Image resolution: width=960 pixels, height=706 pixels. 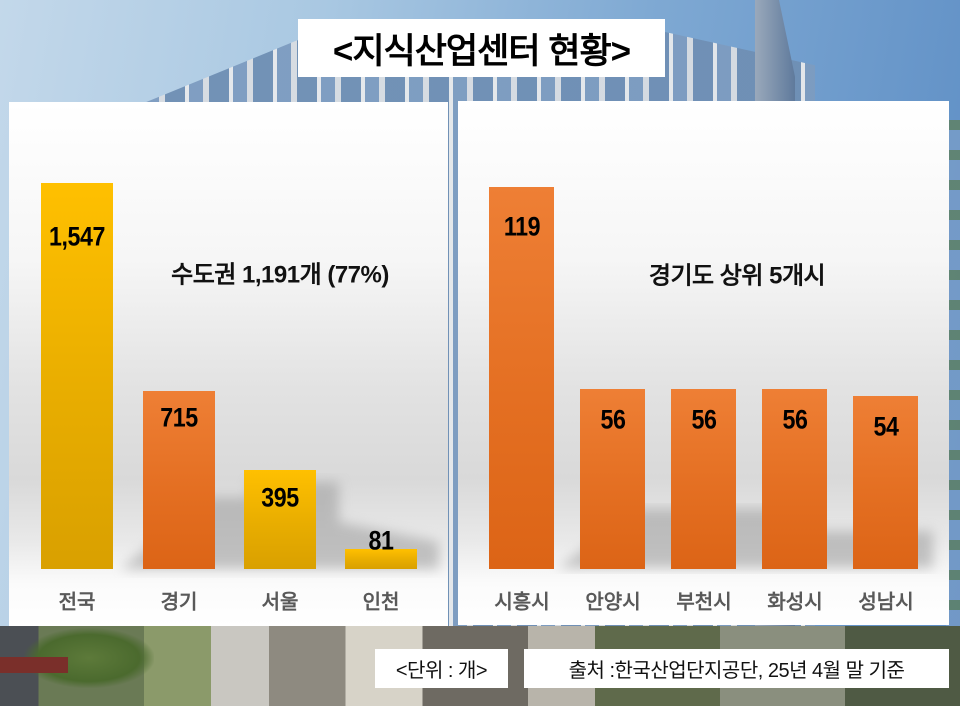 I want to click on category-label: 경기, so click(x=179, y=602).